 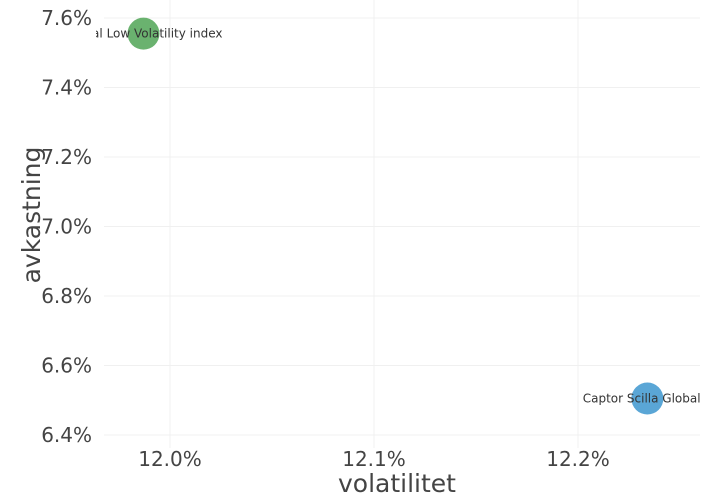 I want to click on y-tick-label: 7.6%, so click(x=66, y=18).